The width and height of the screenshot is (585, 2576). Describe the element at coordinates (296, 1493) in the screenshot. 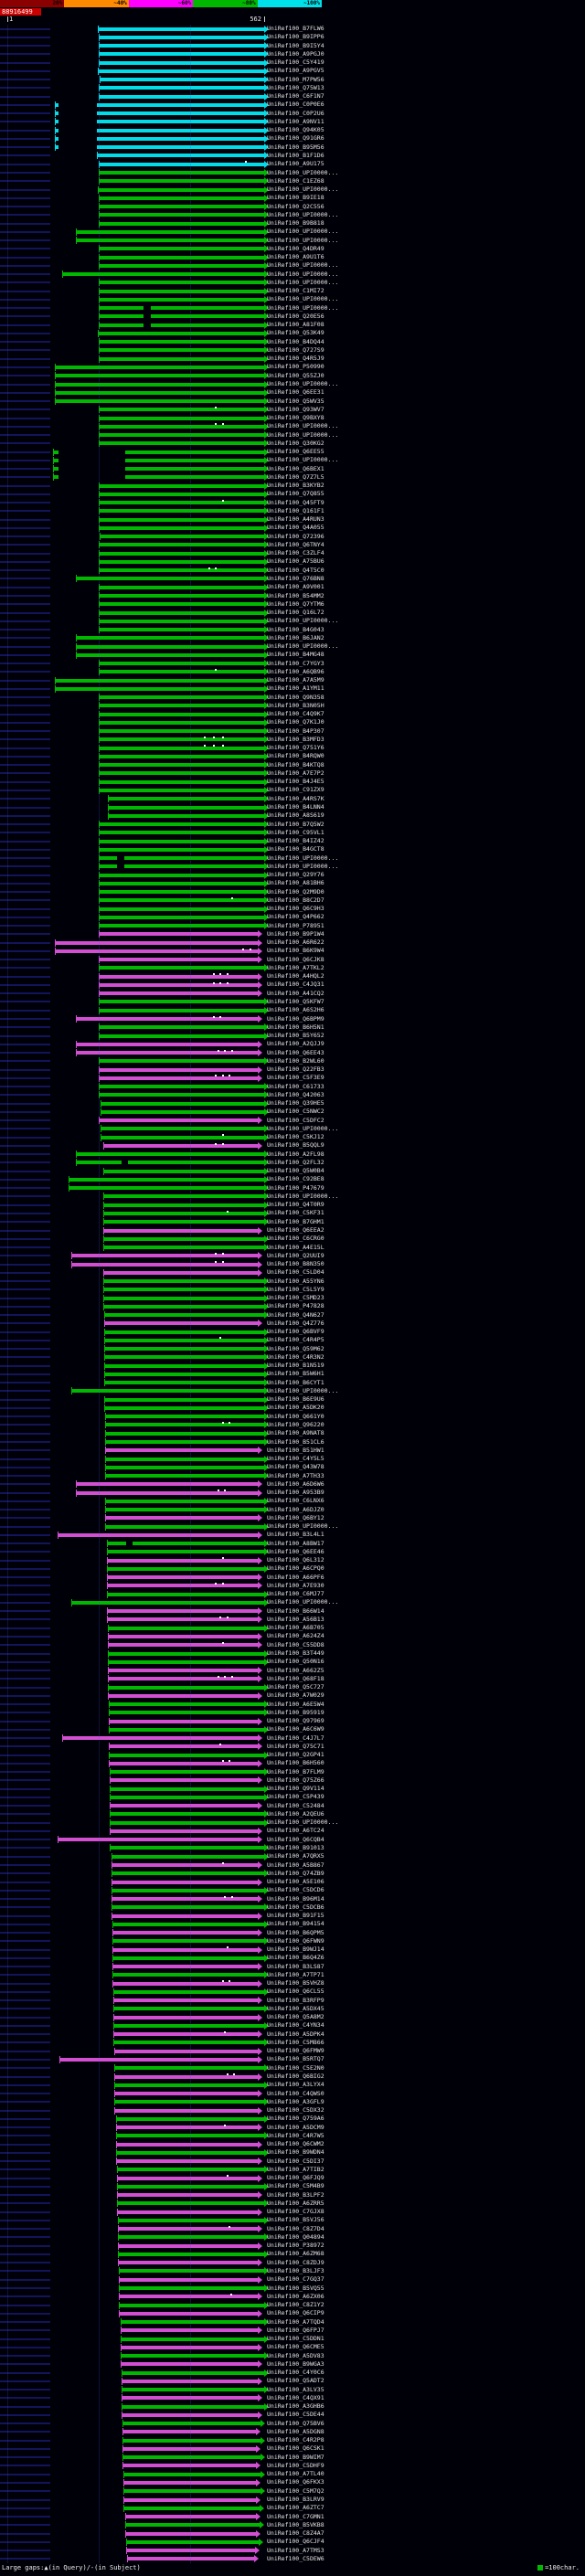

I see `hit-label: UniRef100_A953B9` at that location.